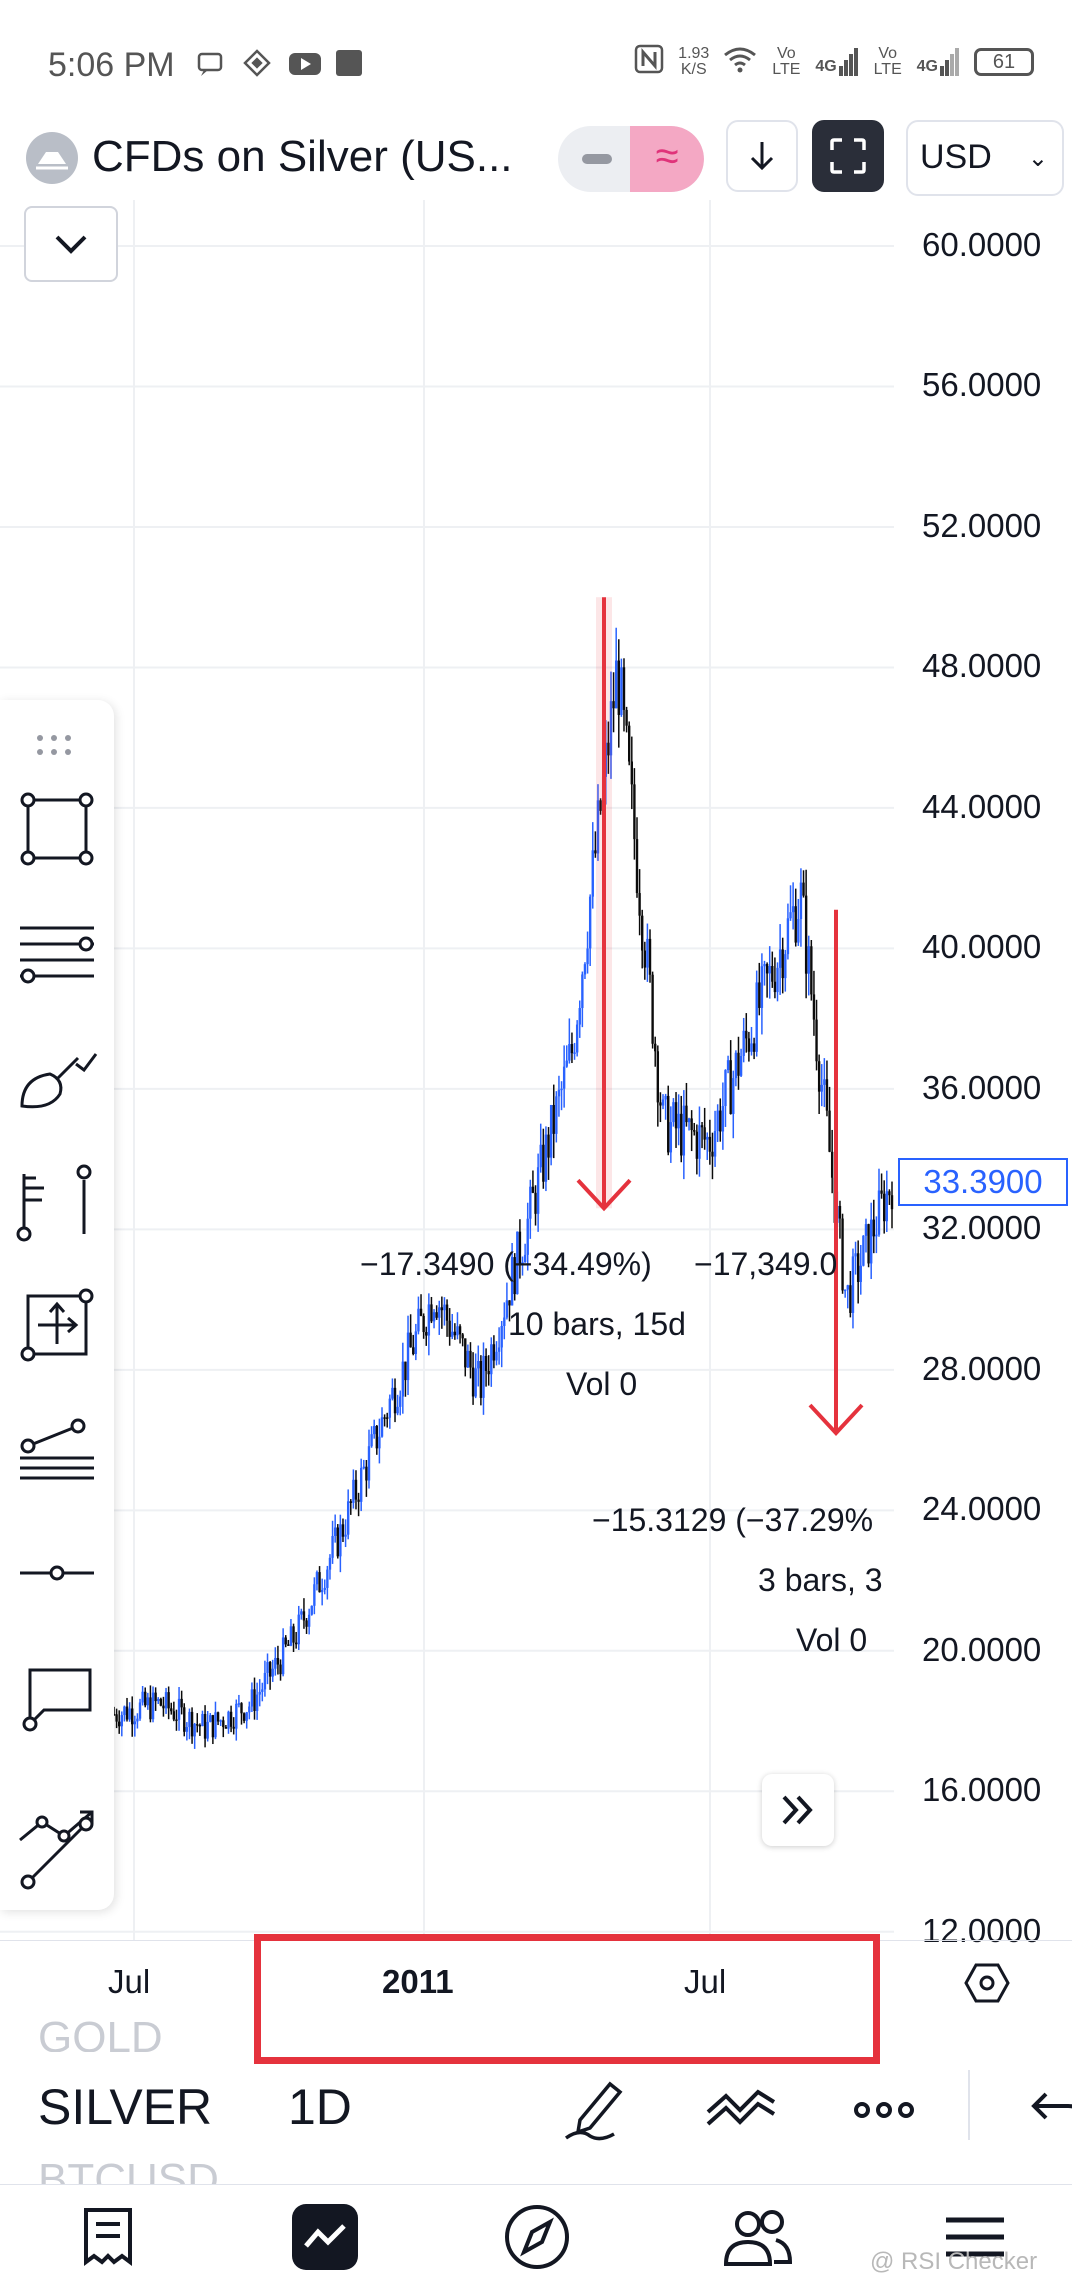  I want to click on fullscreen-button, so click(848, 156).